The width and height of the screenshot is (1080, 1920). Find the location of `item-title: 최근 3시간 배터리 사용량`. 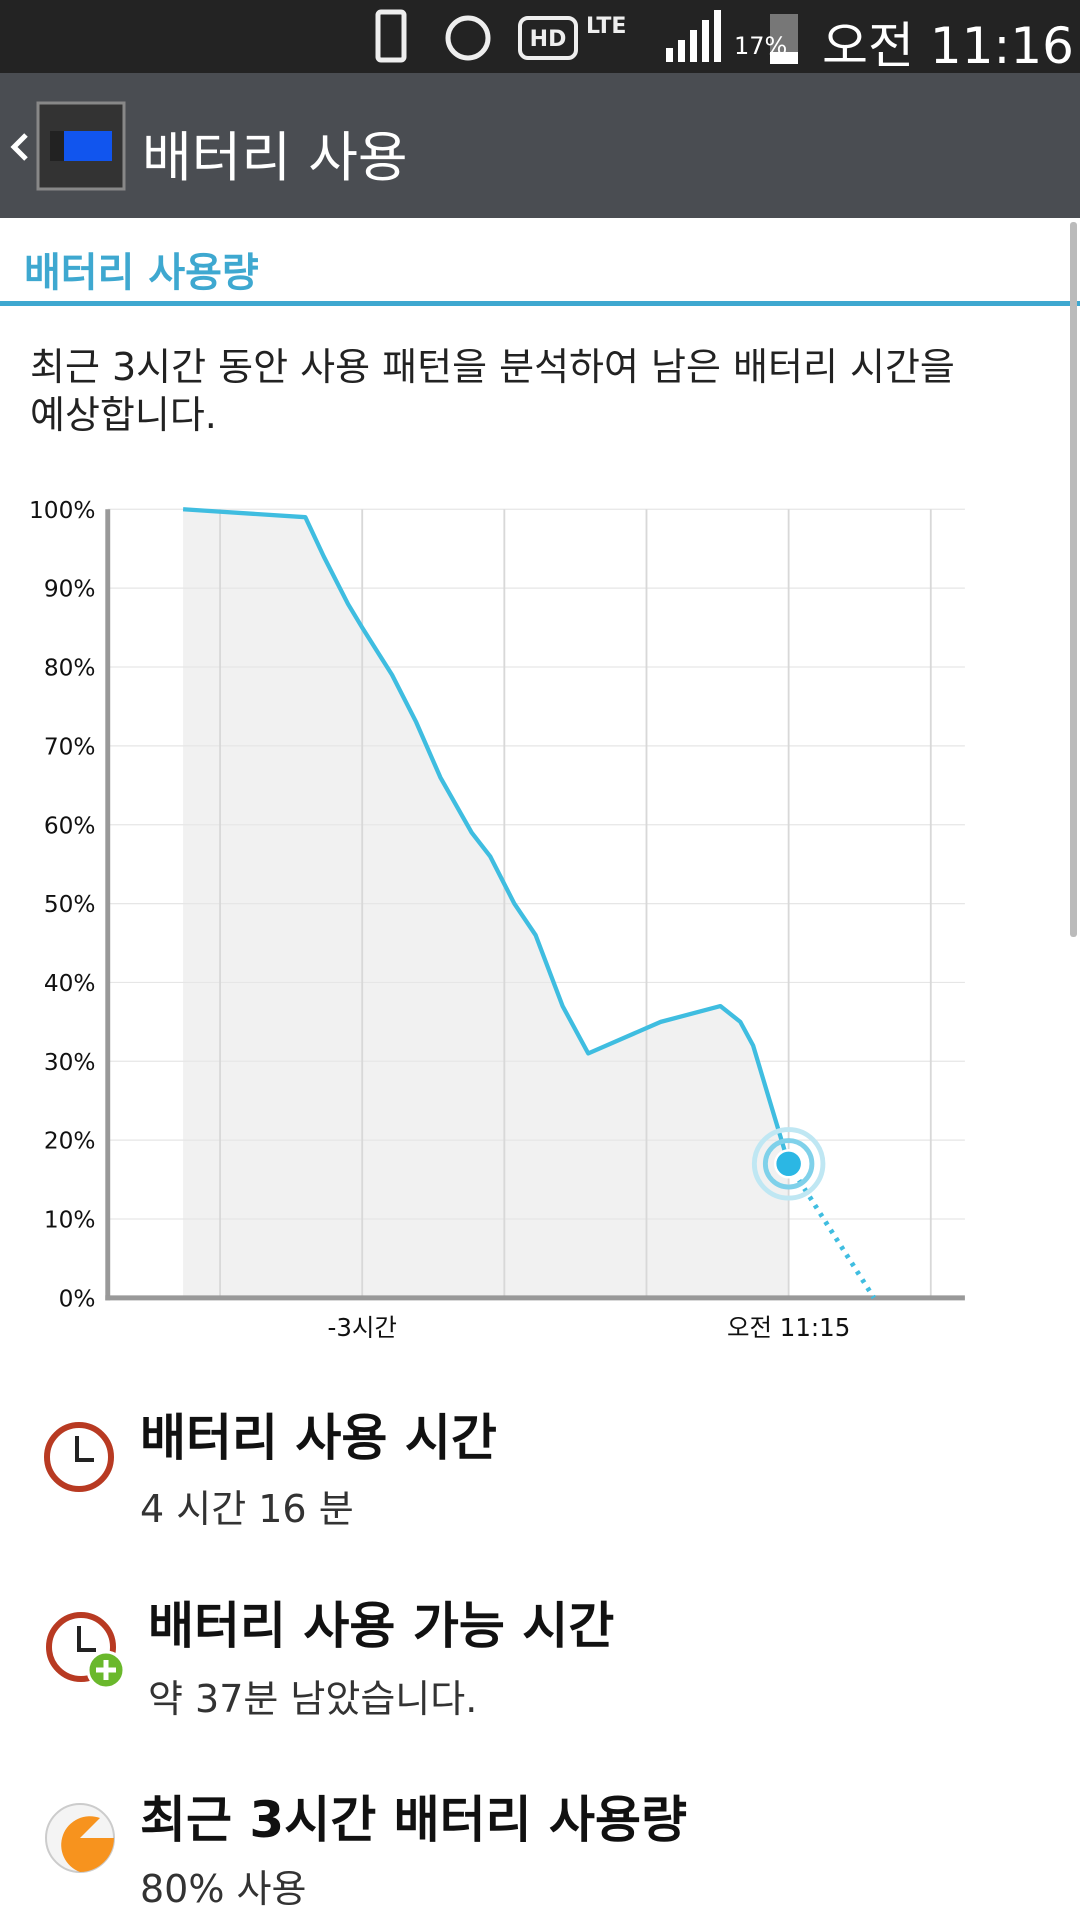

item-title: 최근 3시간 배터리 사용량 is located at coordinates (414, 1820).